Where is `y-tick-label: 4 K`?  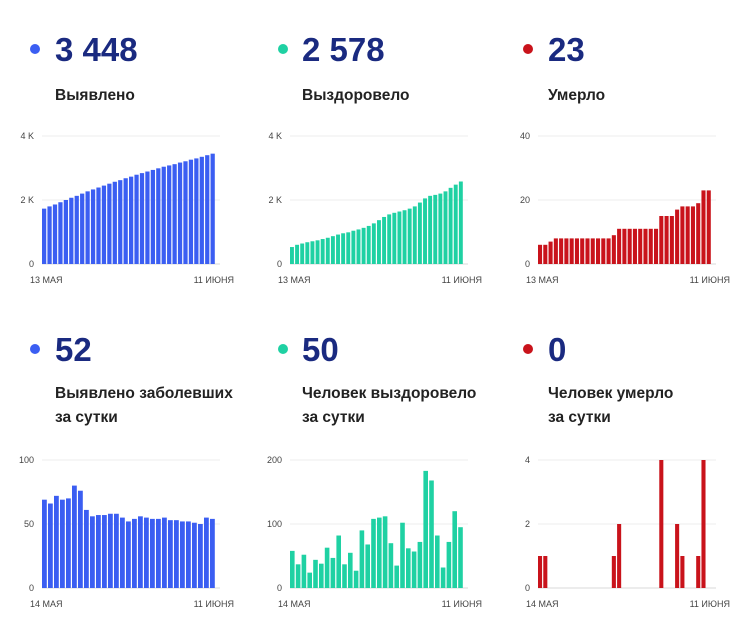
y-tick-label: 4 K is located at coordinates (275, 136).